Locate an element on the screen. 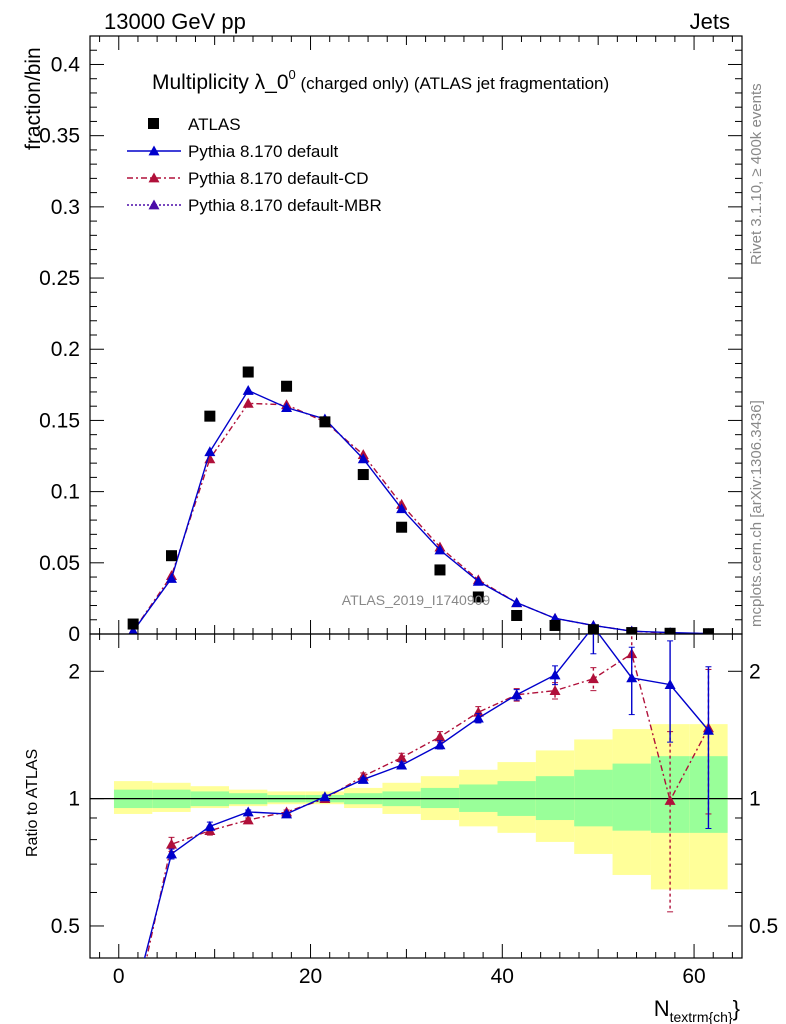 Image resolution: width=786 pixels, height=1024 pixels. y-tick-label: 0.4 is located at coordinates (66, 64).